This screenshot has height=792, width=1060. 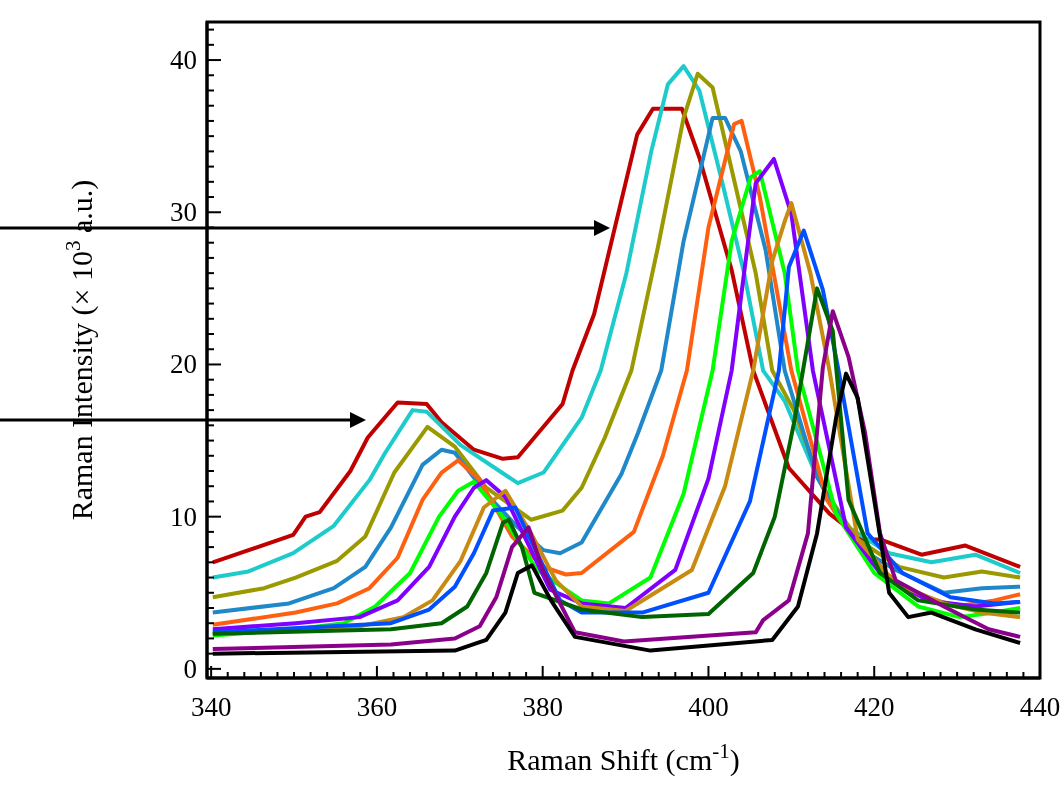 I want to click on y-tick-label: 20, so click(x=183, y=364).